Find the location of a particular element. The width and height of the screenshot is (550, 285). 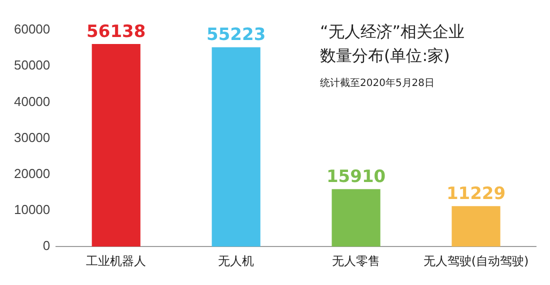

y-tick-label: 10000 is located at coordinates (32, 210).